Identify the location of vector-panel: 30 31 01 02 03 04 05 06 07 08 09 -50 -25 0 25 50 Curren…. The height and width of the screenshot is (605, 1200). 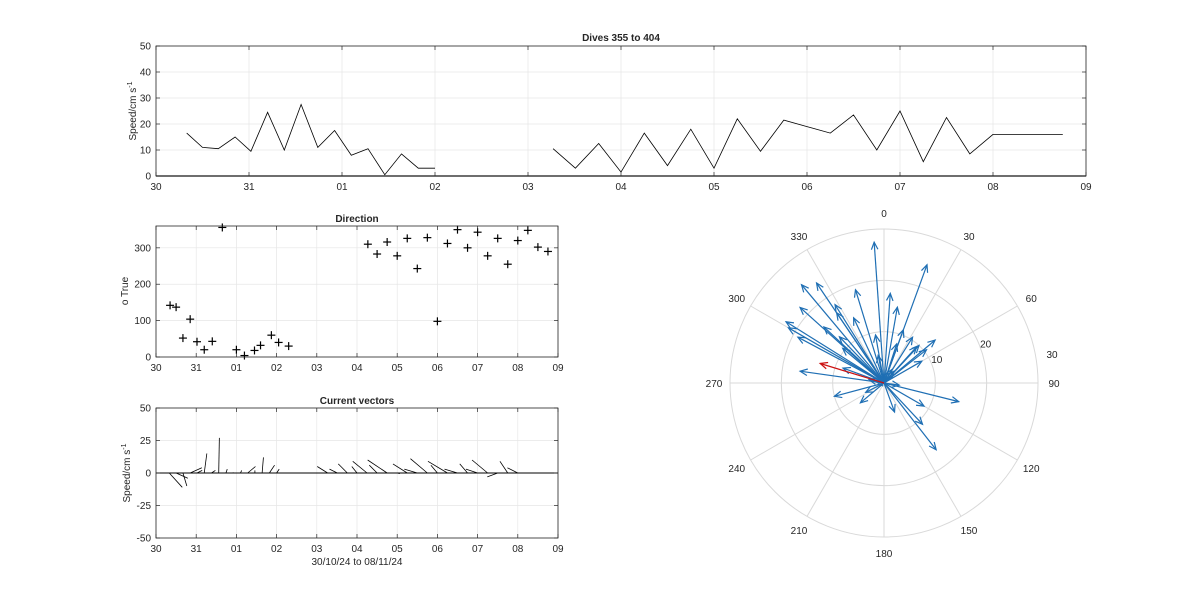
(342, 482).